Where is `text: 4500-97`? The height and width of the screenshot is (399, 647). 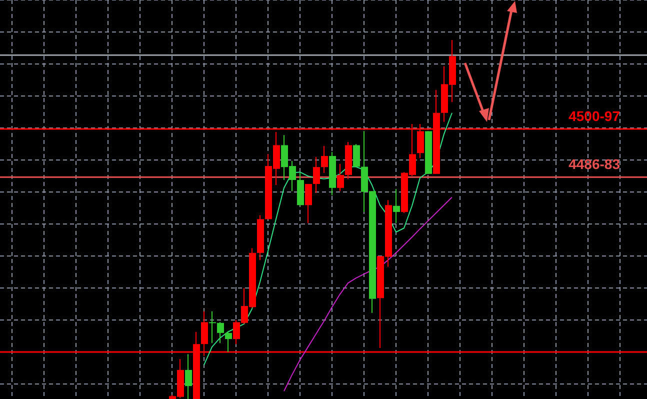
text: 4500-97 is located at coordinates (594, 116).